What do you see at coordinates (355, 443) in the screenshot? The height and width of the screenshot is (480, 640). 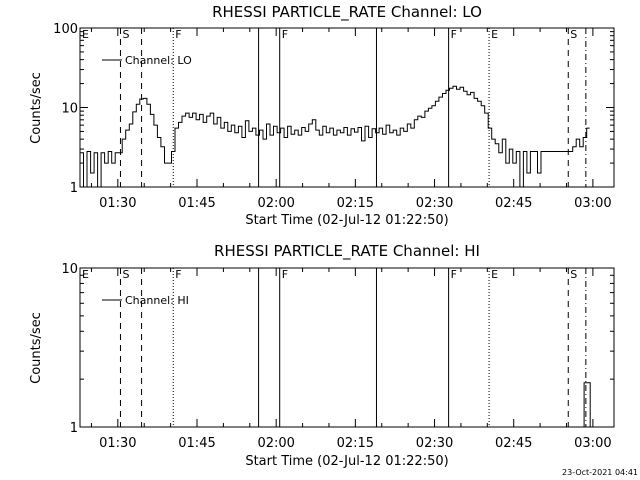 I see `hi-x-tick-label: 02:15` at bounding box center [355, 443].